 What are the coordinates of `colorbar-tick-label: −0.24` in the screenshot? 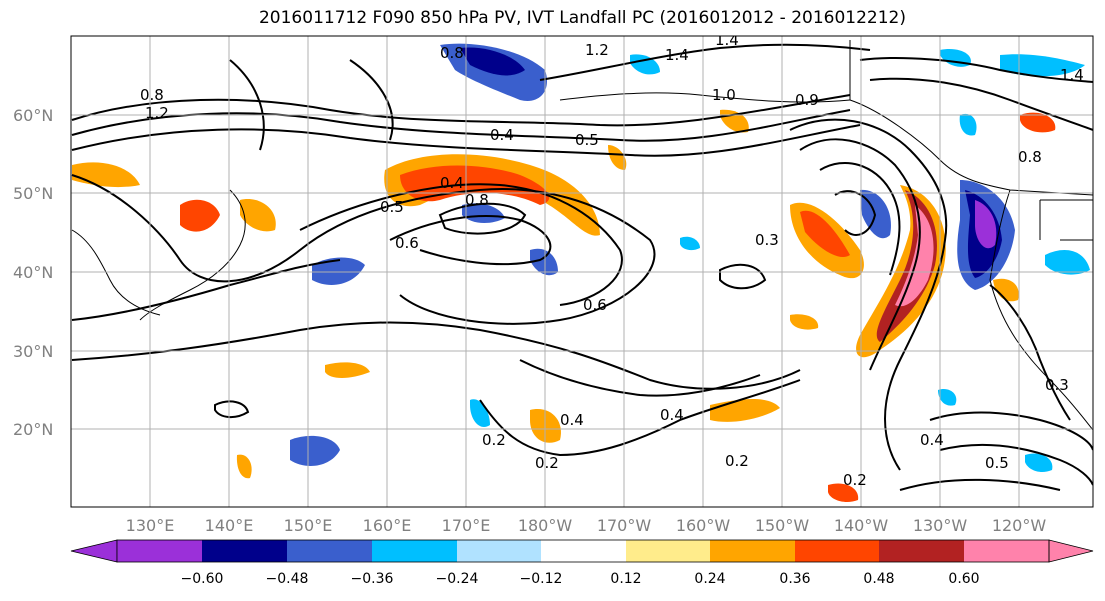 It's located at (457, 579).